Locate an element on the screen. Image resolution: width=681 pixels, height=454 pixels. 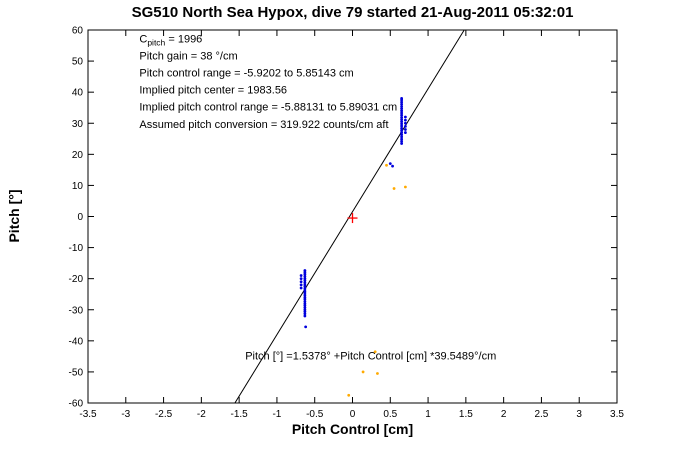
x-tick-label: -2.5 is located at coordinates (164, 414).